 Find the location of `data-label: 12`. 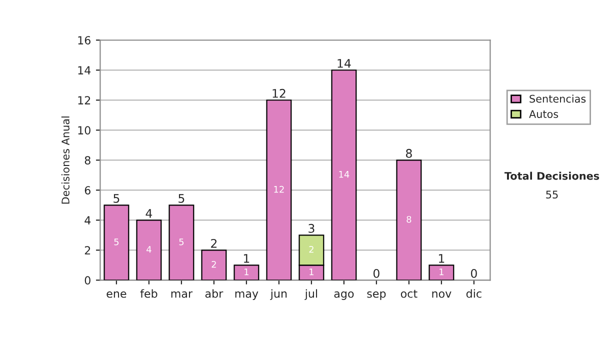

data-label: 12 is located at coordinates (279, 189).